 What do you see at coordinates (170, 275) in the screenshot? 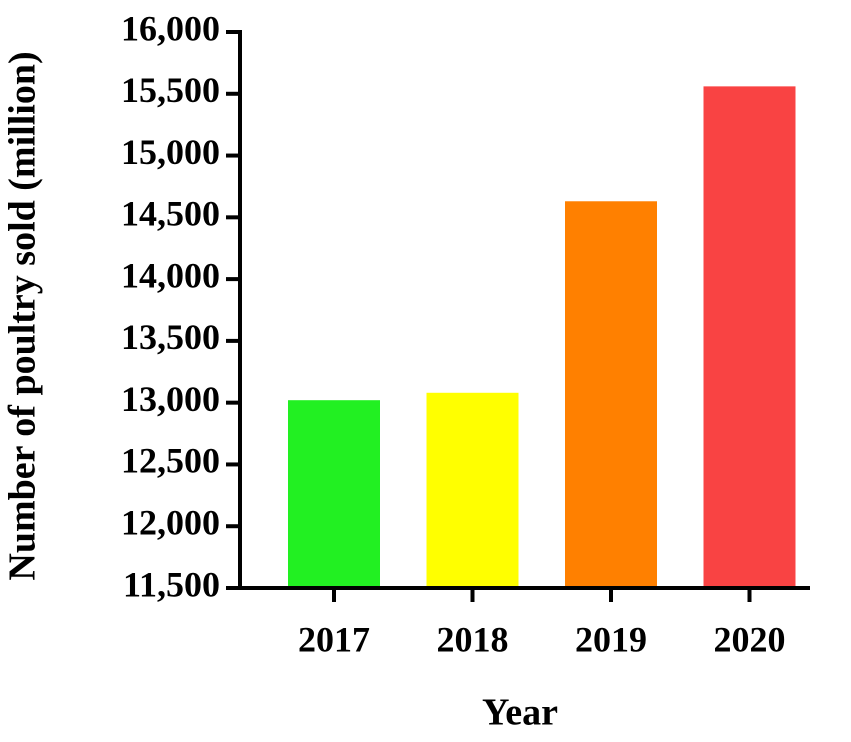
I see `y-tick-label: 14,000` at bounding box center [170, 275].